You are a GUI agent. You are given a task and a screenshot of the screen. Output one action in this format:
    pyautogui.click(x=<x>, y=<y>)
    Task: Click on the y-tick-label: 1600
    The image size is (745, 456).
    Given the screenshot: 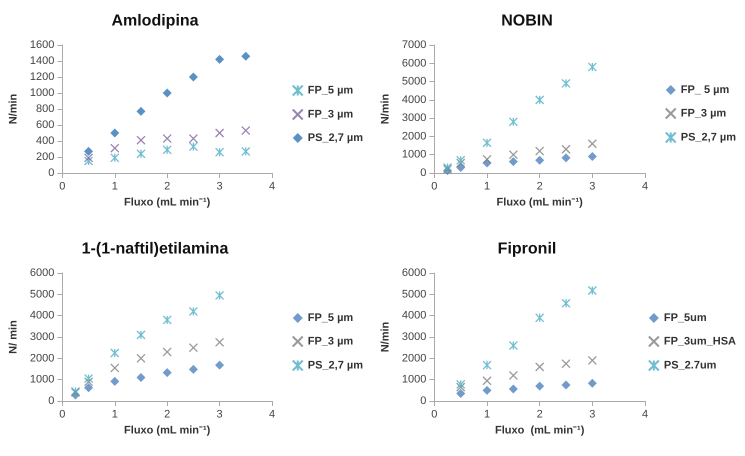 What is the action you would take?
    pyautogui.click(x=42, y=45)
    